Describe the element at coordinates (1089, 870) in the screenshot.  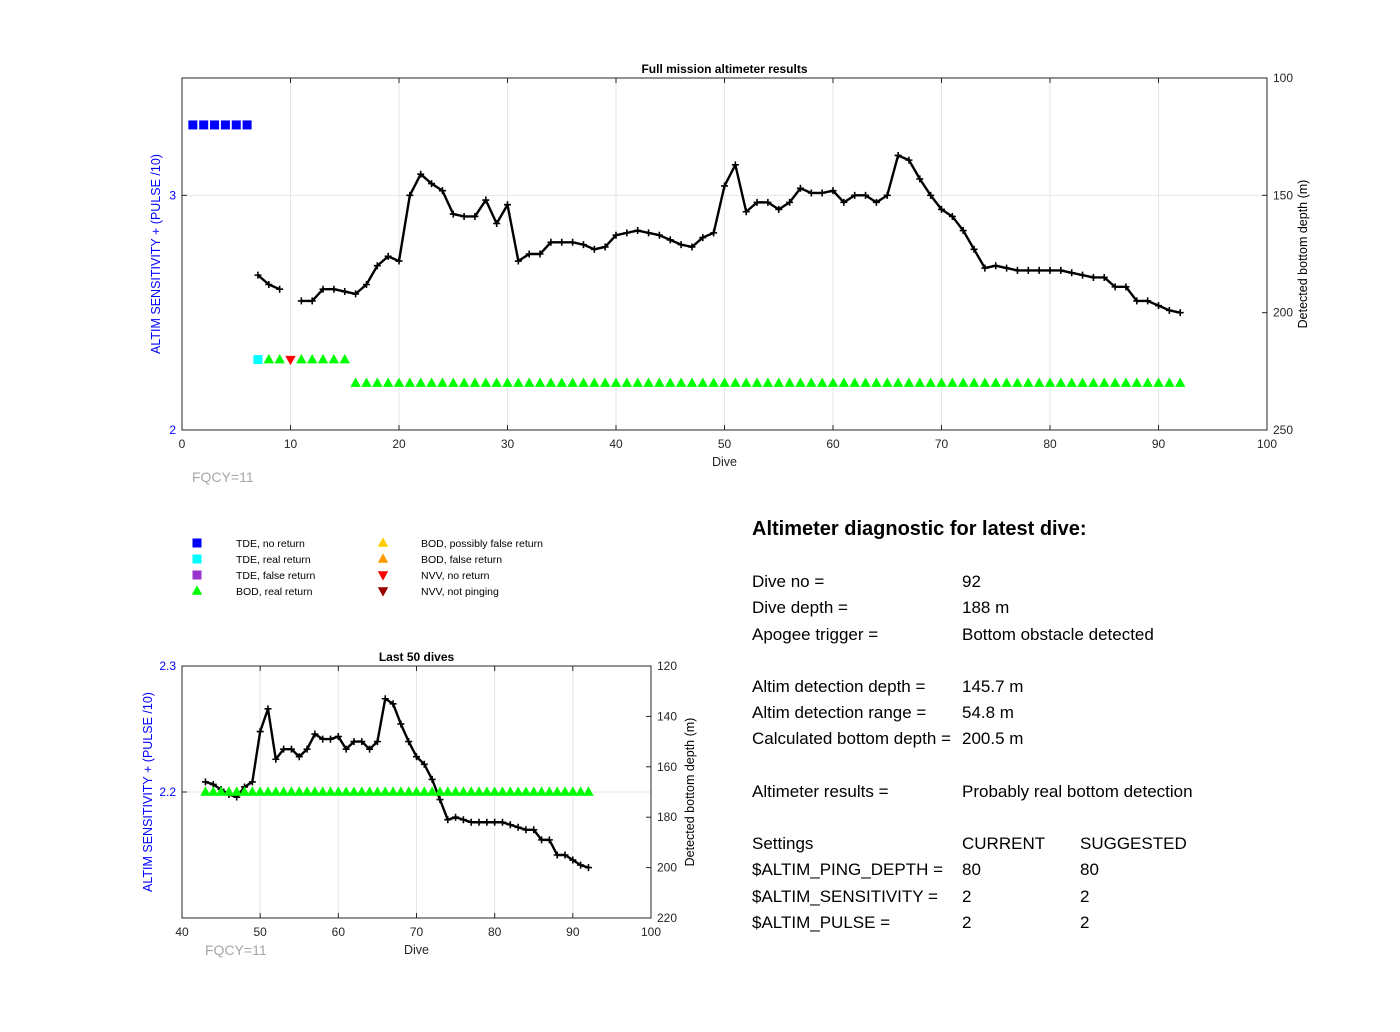
I see `setting-suggested: 80` at that location.